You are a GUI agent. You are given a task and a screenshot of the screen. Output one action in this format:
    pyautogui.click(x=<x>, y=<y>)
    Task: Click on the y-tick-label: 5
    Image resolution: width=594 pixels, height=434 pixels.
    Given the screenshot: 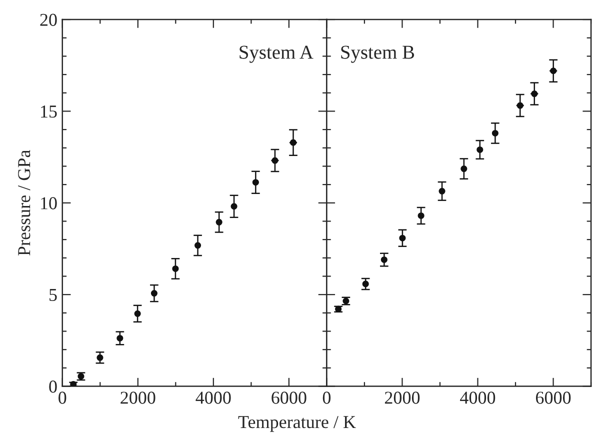 What is the action you would take?
    pyautogui.click(x=53, y=295)
    